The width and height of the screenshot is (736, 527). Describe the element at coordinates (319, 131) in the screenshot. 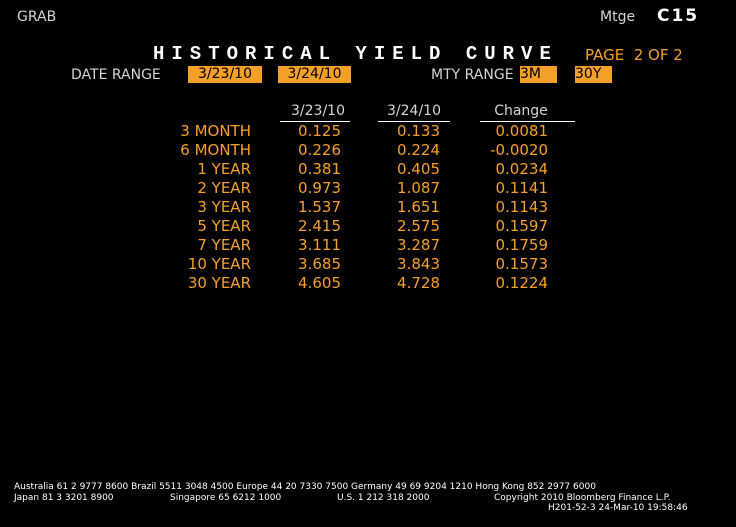

I see `yield-from: 0.125` at that location.